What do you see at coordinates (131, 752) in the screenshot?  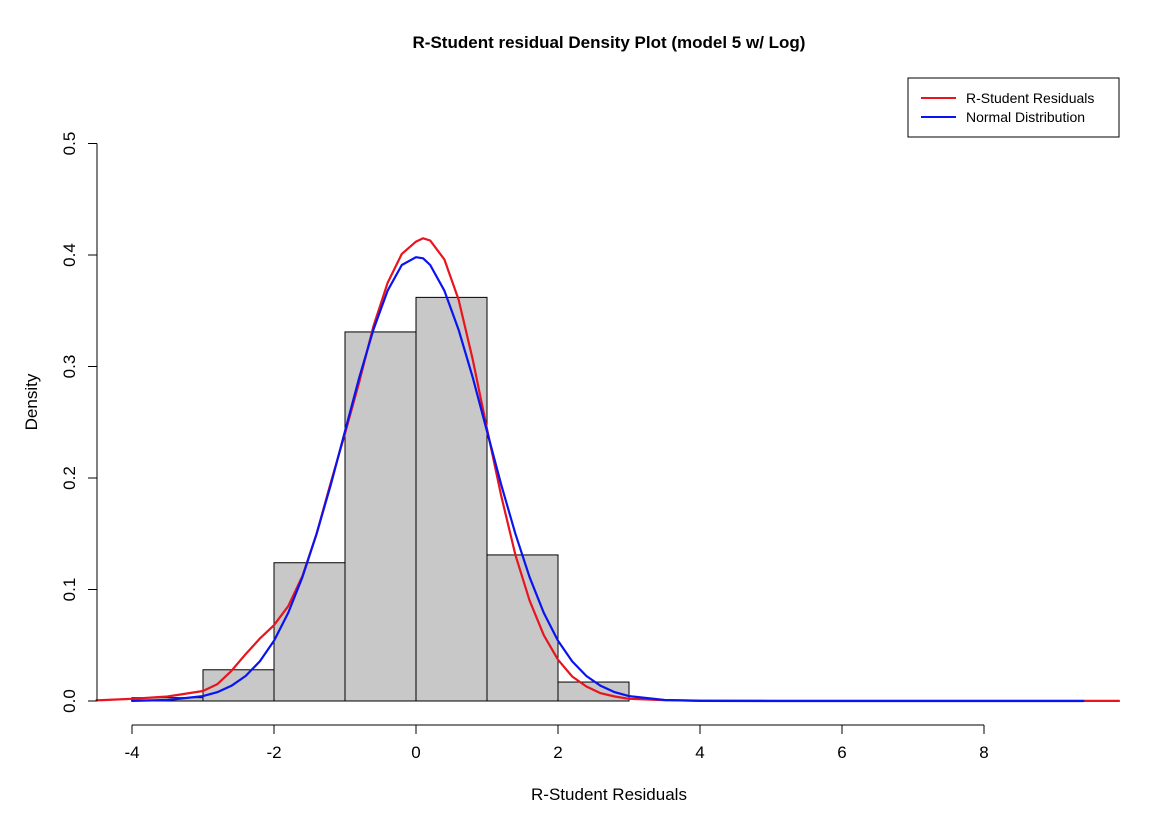 I see `x-tick-label: -4` at bounding box center [131, 752].